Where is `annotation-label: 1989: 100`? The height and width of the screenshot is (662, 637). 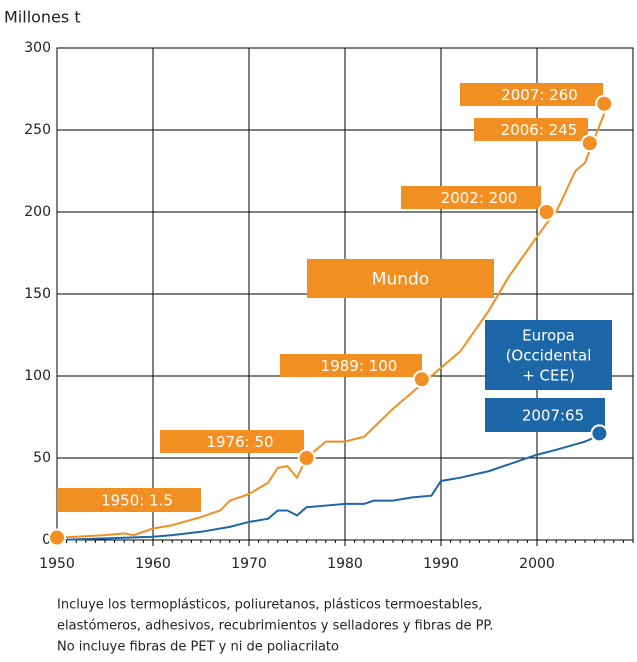
annotation-label: 1989: 100 is located at coordinates (359, 366).